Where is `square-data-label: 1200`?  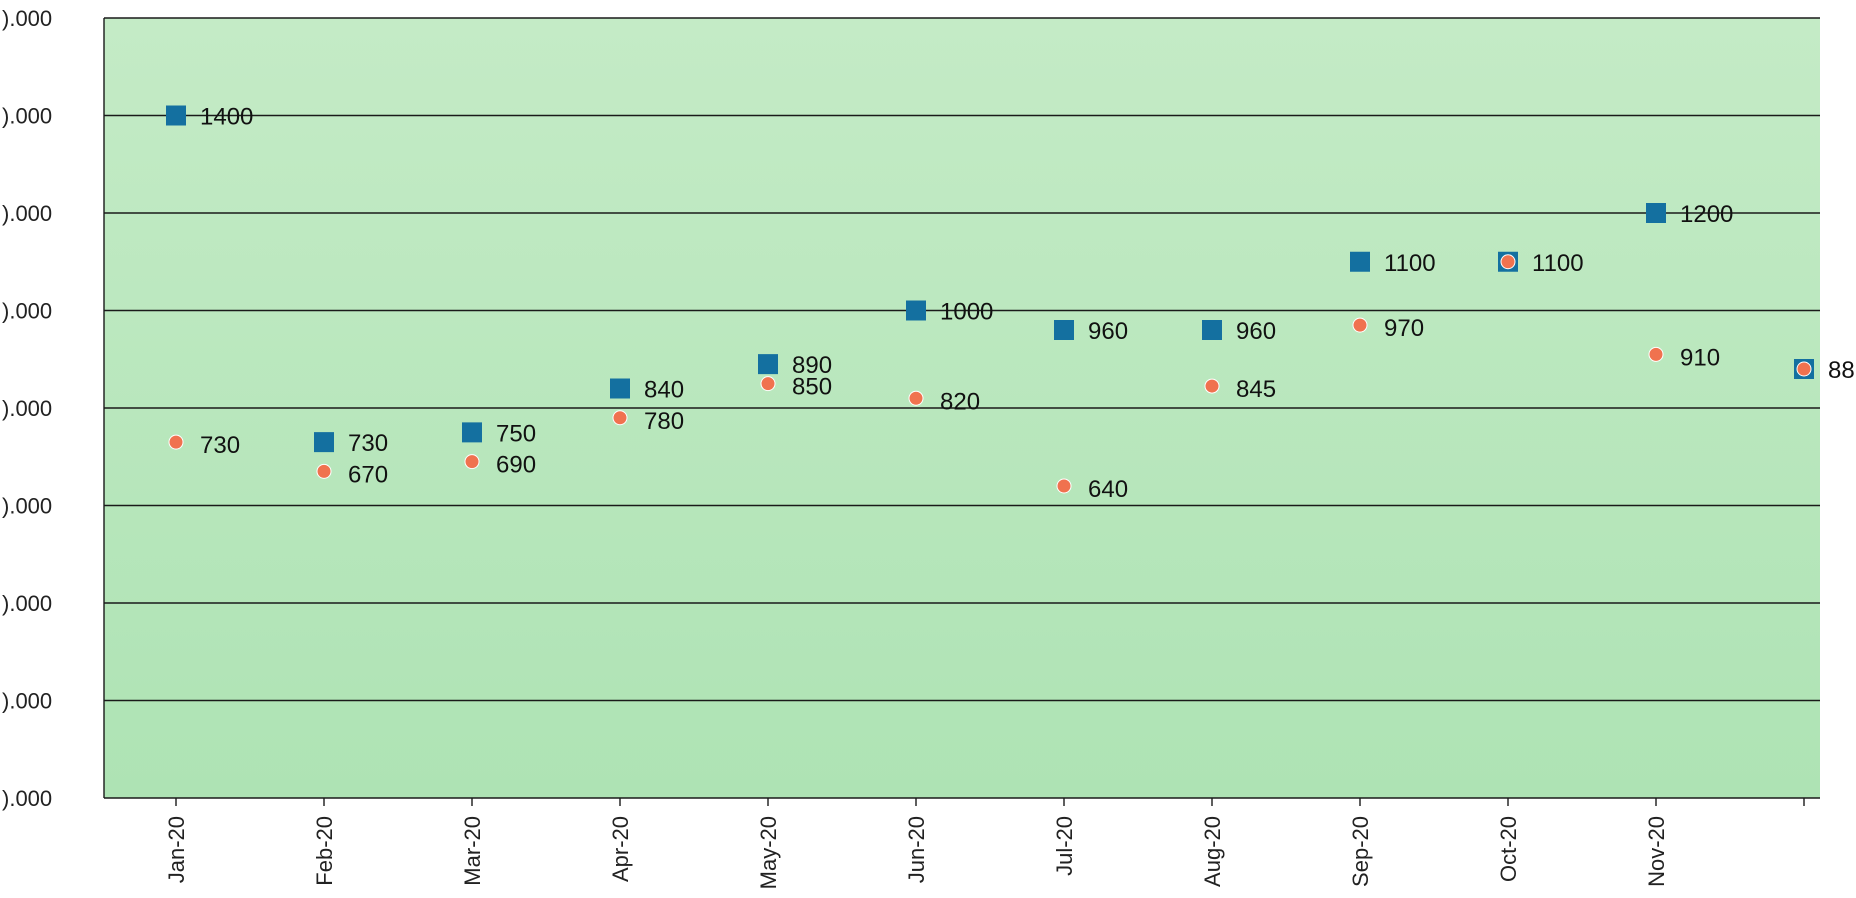 square-data-label: 1200 is located at coordinates (1706, 214).